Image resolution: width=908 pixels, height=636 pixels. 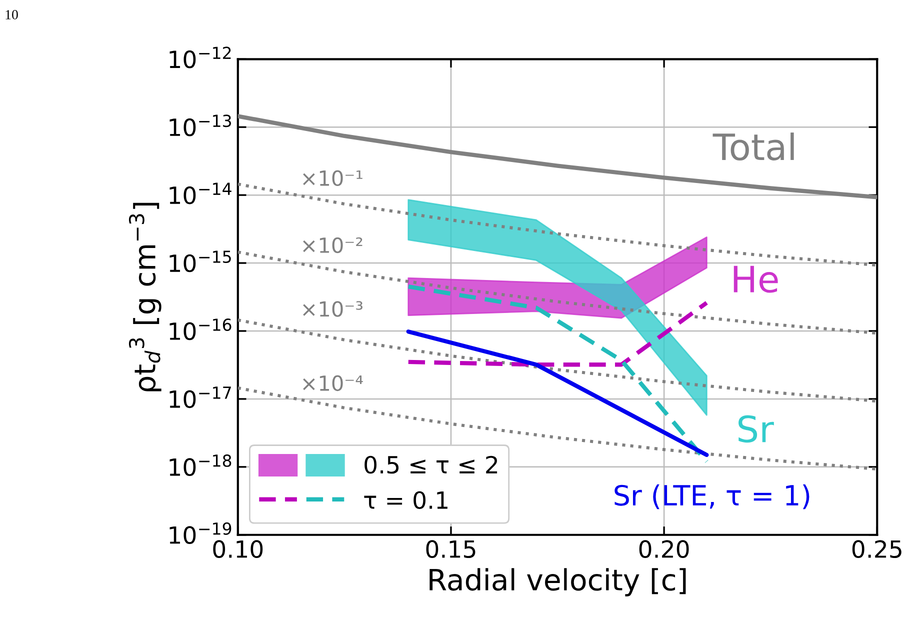 What do you see at coordinates (877, 549) in the screenshot?
I see `x-tick-label: 0.25` at bounding box center [877, 549].